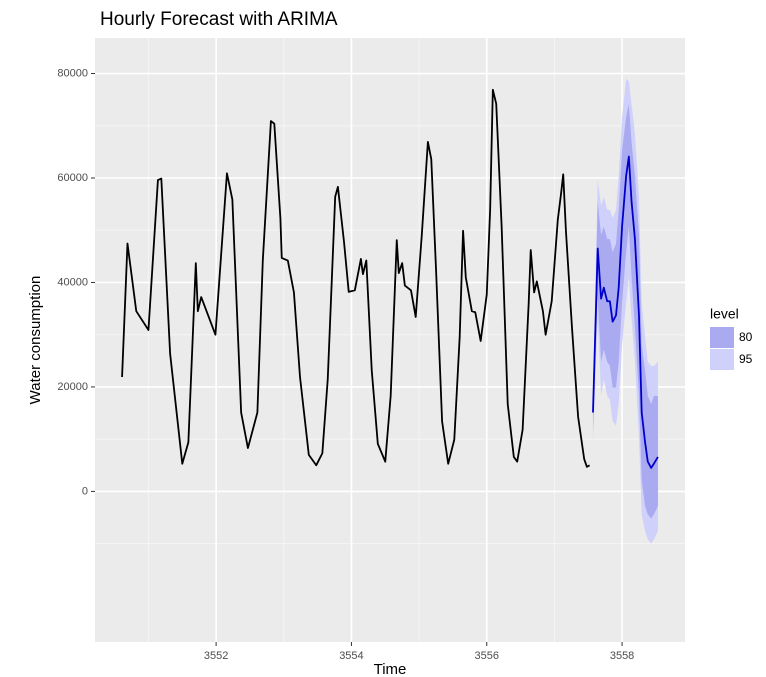 The width and height of the screenshot is (766, 677). What do you see at coordinates (35, 340) in the screenshot?
I see `y-axis-title: Water consumption` at bounding box center [35, 340].